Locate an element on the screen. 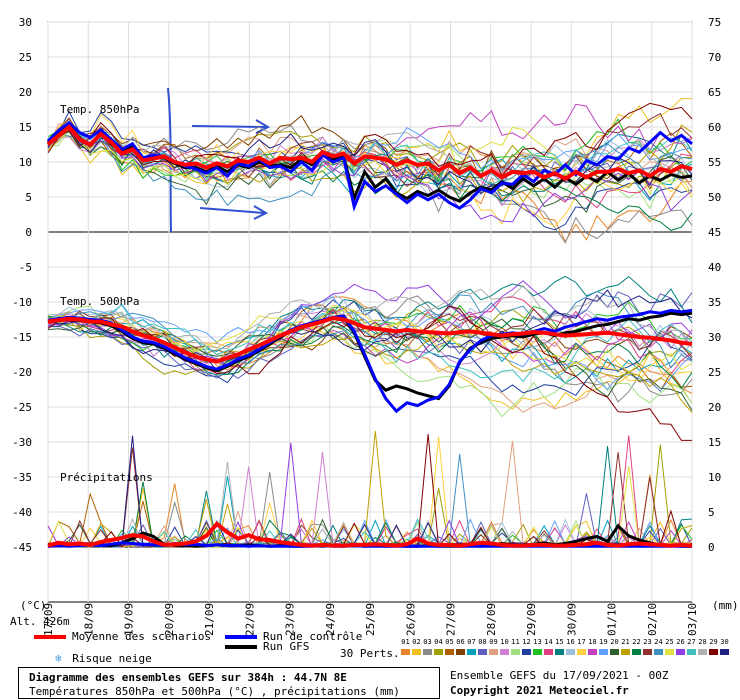 The height and width of the screenshot is (700, 740). pert-number: 04 is located at coordinates (438, 642).